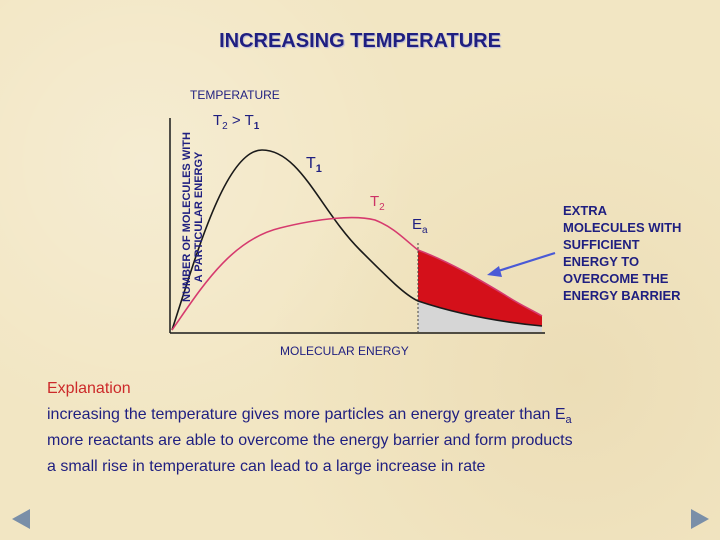 The width and height of the screenshot is (720, 540). Describe the element at coordinates (601, 244) in the screenshot. I see `extra-note-line: SUFFICIENT` at that location.